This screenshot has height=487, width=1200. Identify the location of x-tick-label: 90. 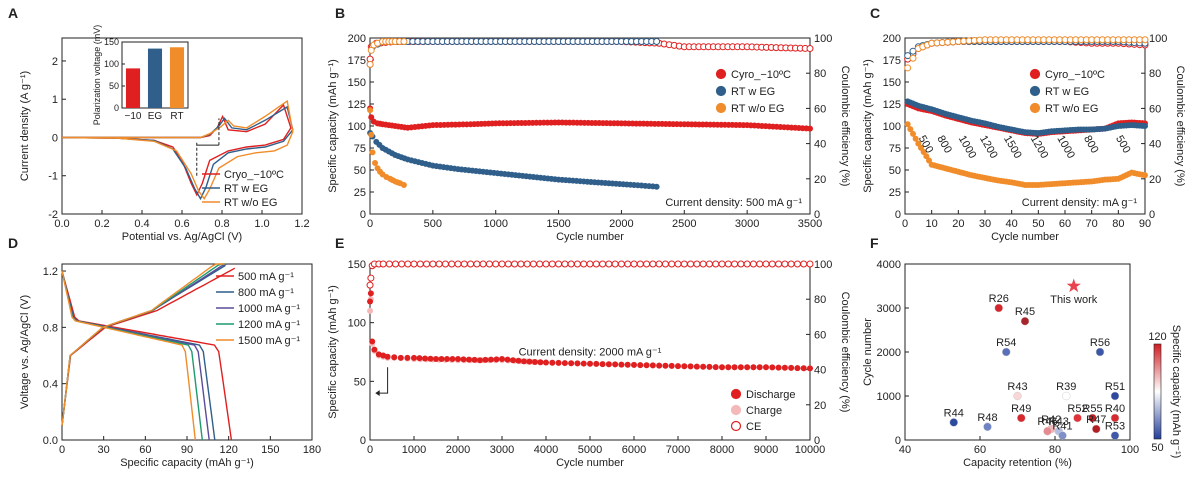
(187, 450).